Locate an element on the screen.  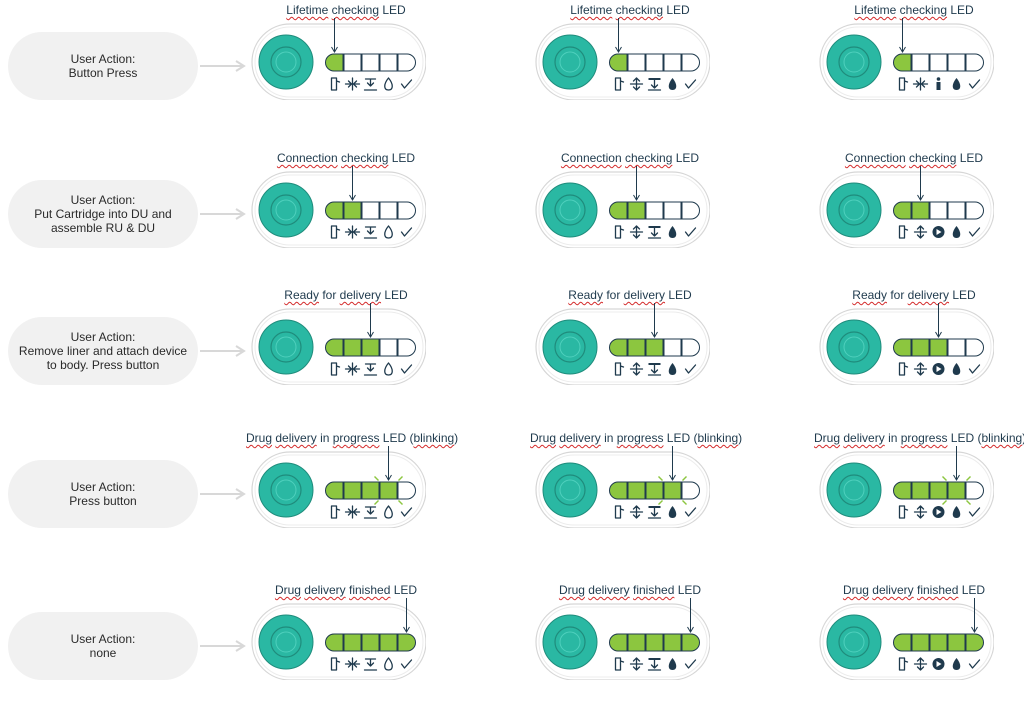
needle-down-icon is located at coordinates (654, 84).